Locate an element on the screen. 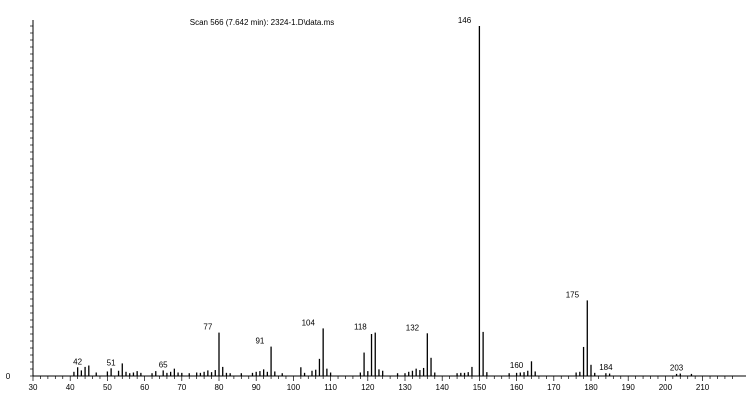  peak-label: 104 is located at coordinates (309, 322).